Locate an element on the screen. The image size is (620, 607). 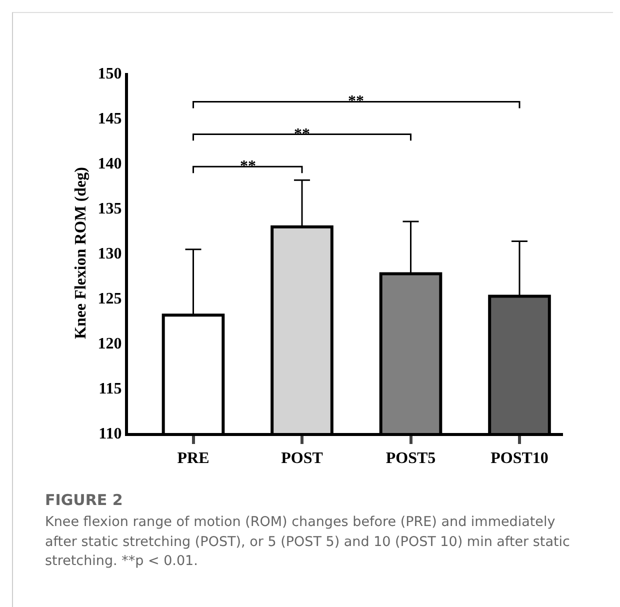
y-axis-title: Knee Flexion ROM (deg) is located at coordinates (81, 253).